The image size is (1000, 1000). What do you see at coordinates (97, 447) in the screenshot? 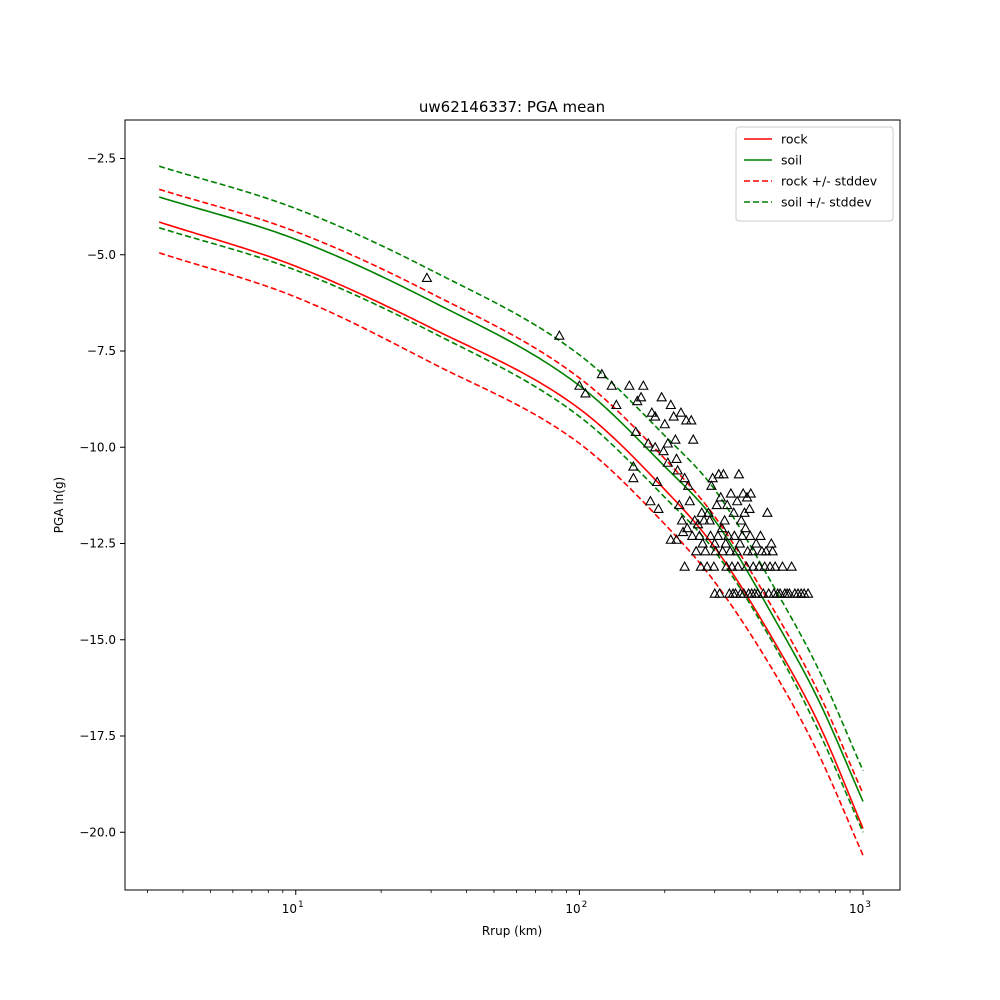
I see `y-tick-label: −10.0` at bounding box center [97, 447].